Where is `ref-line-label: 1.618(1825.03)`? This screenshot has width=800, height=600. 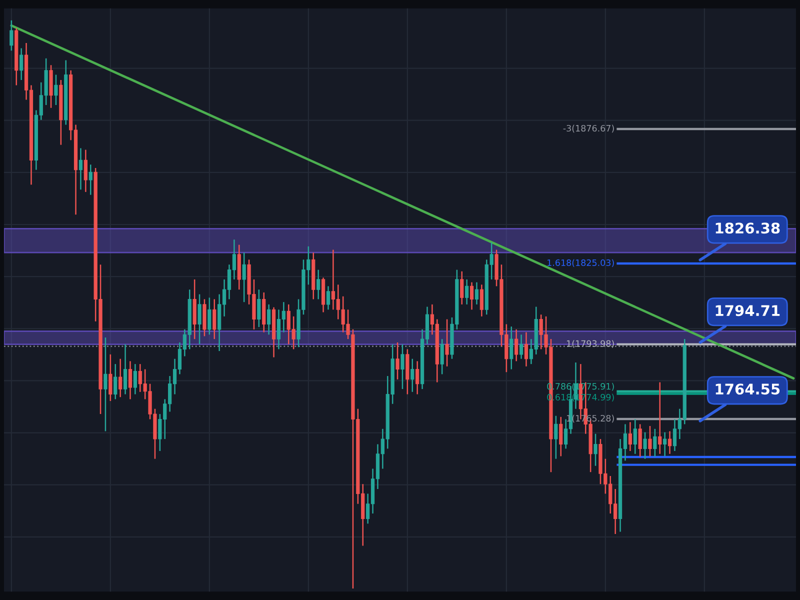
ref-line-label: 1.618(1825.03) is located at coordinates (581, 263).